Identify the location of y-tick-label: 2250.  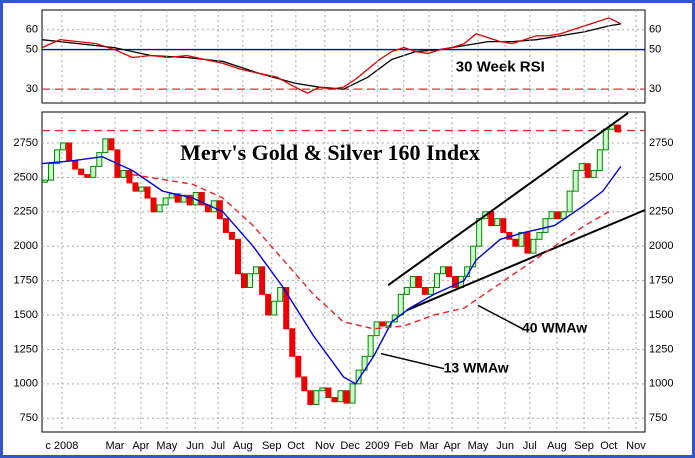
(26, 212).